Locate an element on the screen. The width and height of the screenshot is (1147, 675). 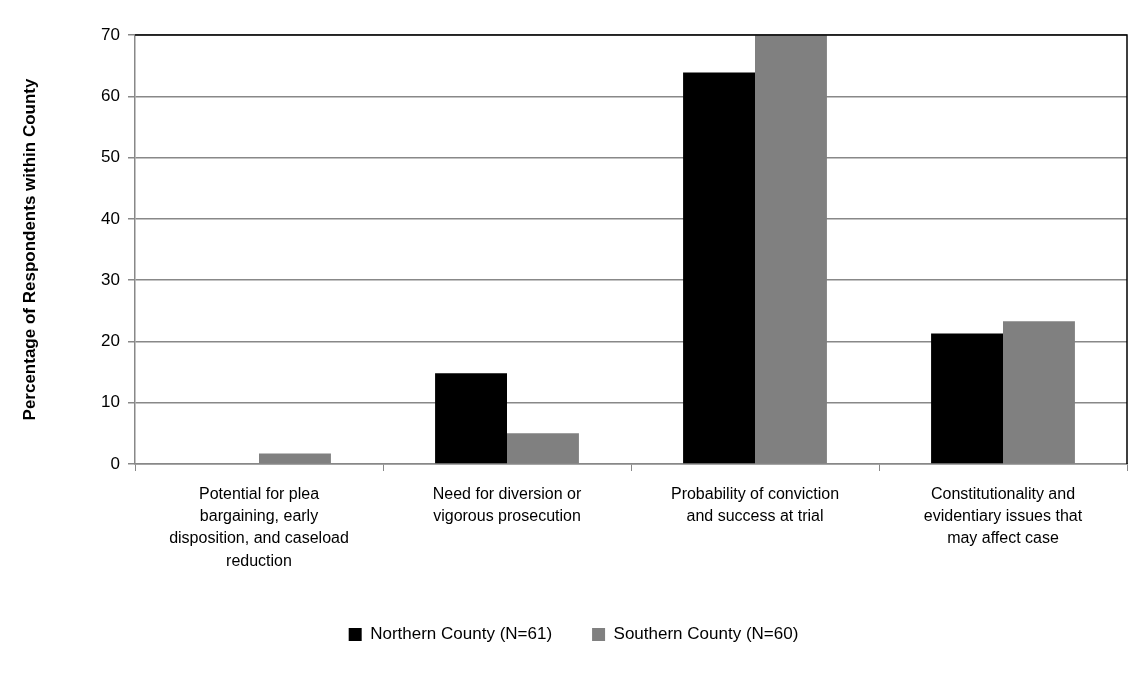
y-tick-label: 40 is located at coordinates (110, 218).